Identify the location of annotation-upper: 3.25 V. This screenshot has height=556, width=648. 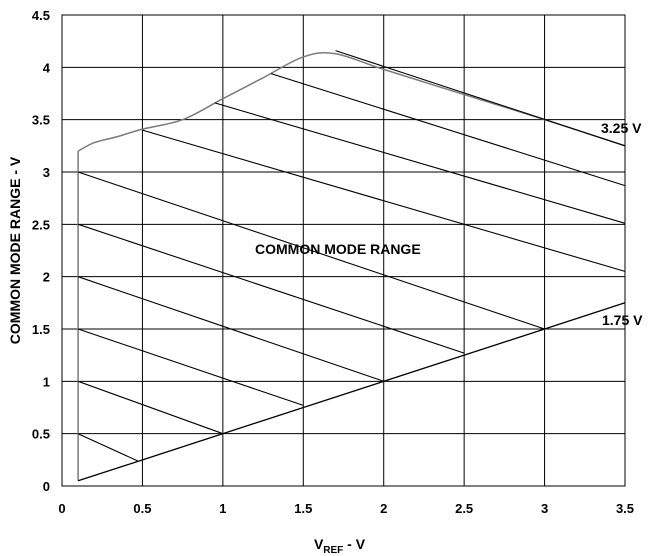
(621, 128).